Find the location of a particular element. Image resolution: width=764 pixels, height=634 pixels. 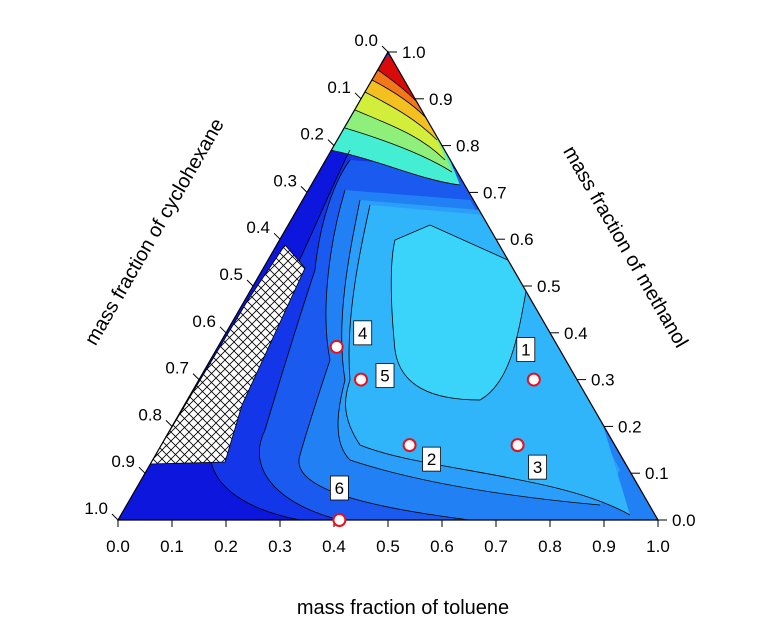

left-tick-label: 0.9 is located at coordinates (123, 461).